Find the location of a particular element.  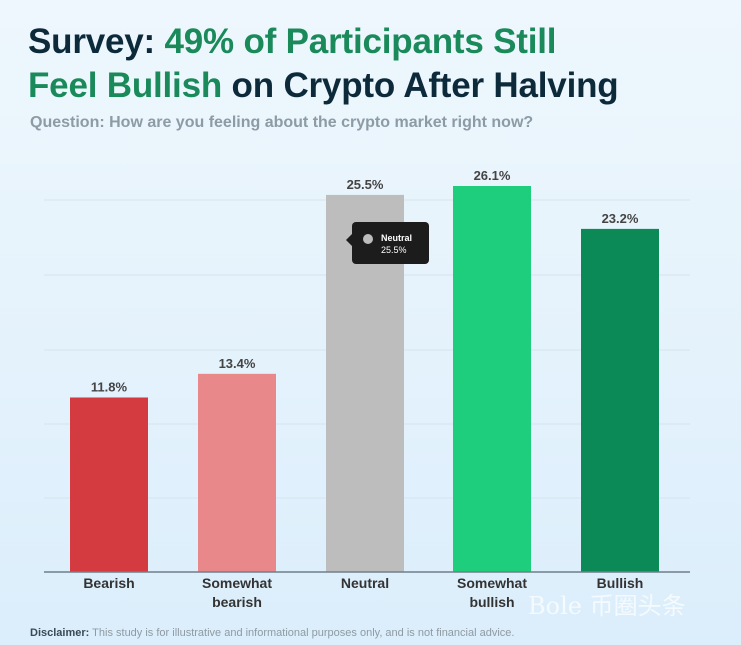

data-label-1: 11.8% is located at coordinates (109, 386).